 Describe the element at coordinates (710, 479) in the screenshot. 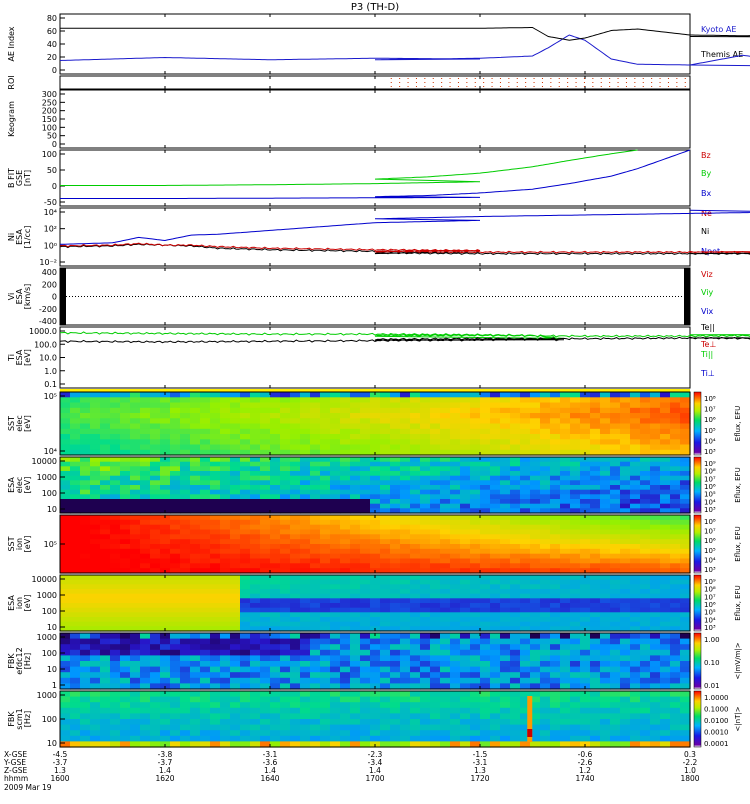

I see `colorbar-tick-label: 10⁷` at that location.